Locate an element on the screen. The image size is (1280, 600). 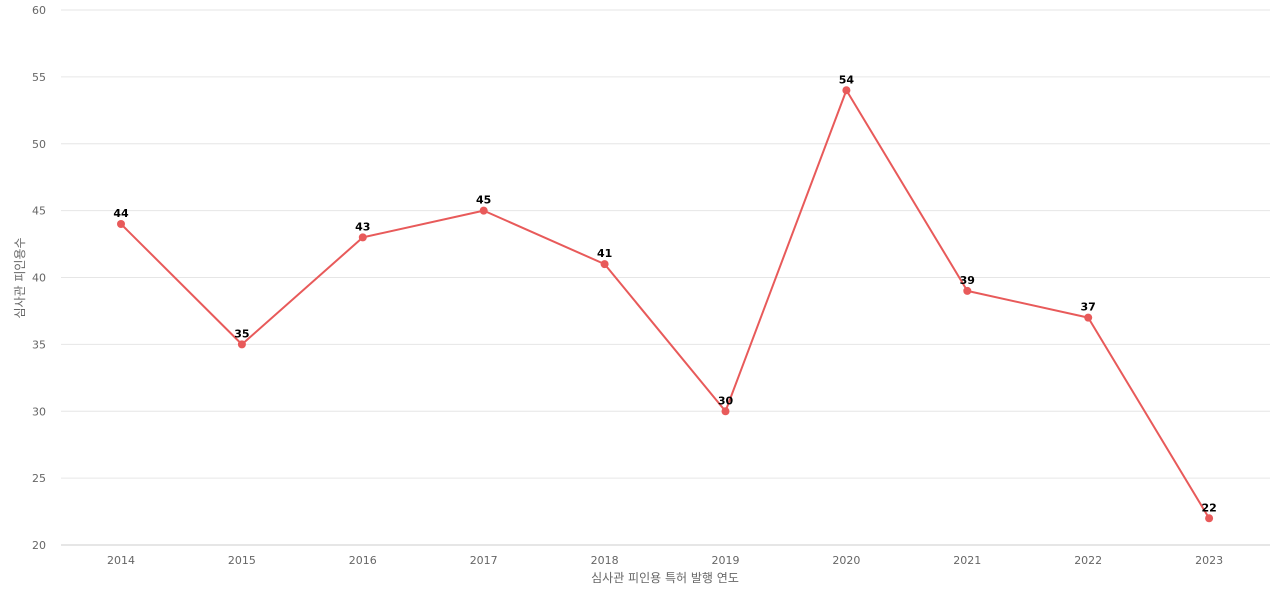
data-label: 39 is located at coordinates (967, 280).